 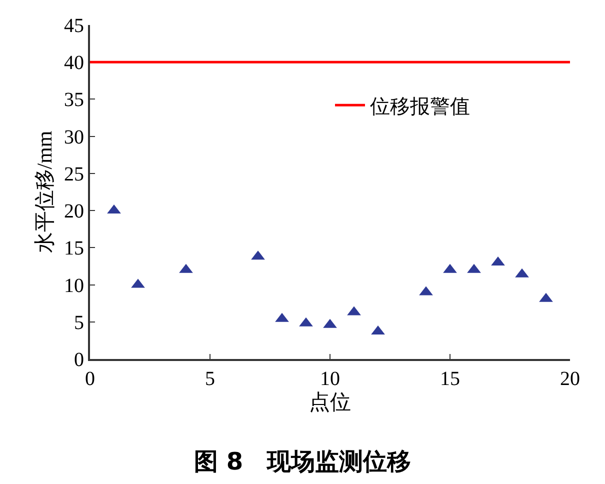 I want to click on y-tick-label: 20, so click(x=74, y=211).